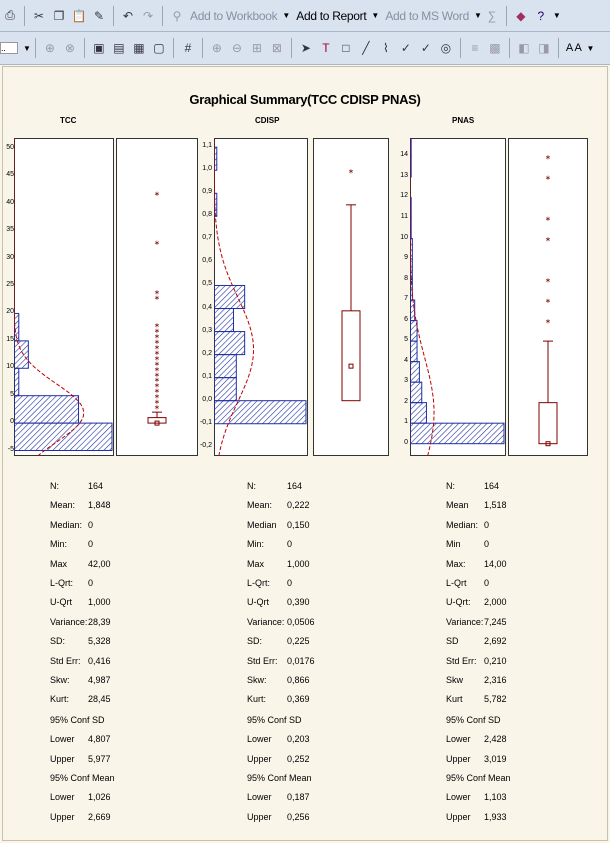  Describe the element at coordinates (326, 48) in the screenshot. I see `text-tool-icon: T` at that location.